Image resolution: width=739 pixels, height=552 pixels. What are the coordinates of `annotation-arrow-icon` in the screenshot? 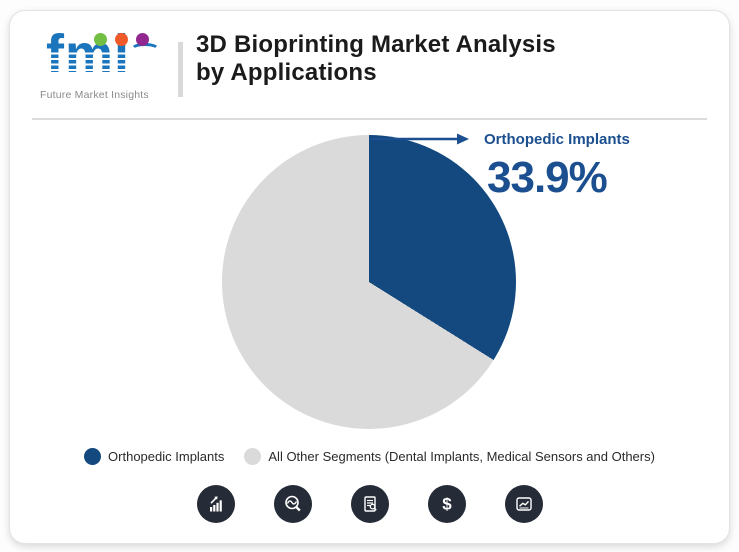 It's located at (420, 139).